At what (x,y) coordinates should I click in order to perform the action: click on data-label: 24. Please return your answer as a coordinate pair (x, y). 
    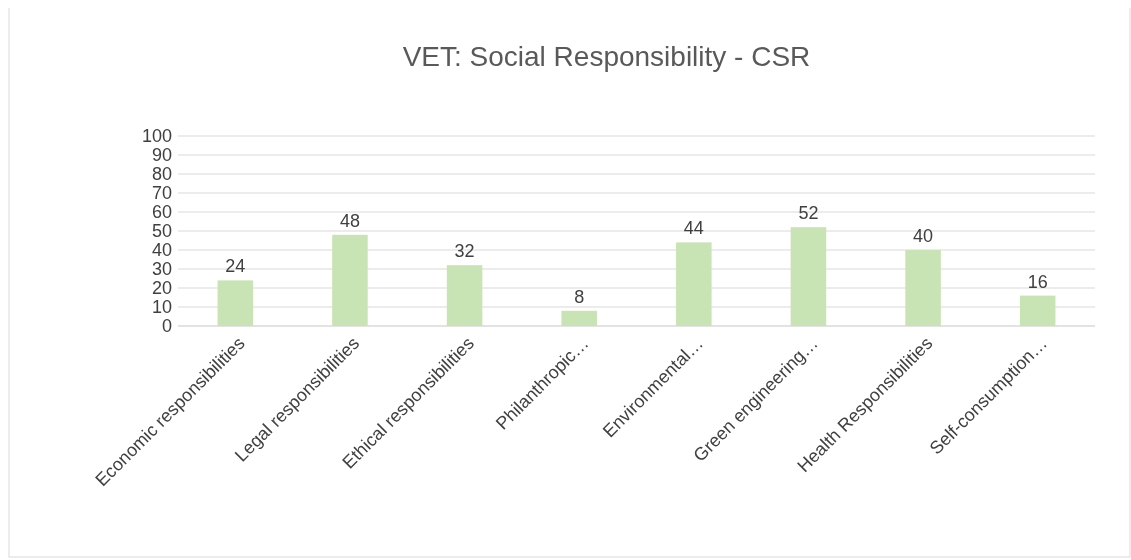
    Looking at the image, I should click on (235, 266).